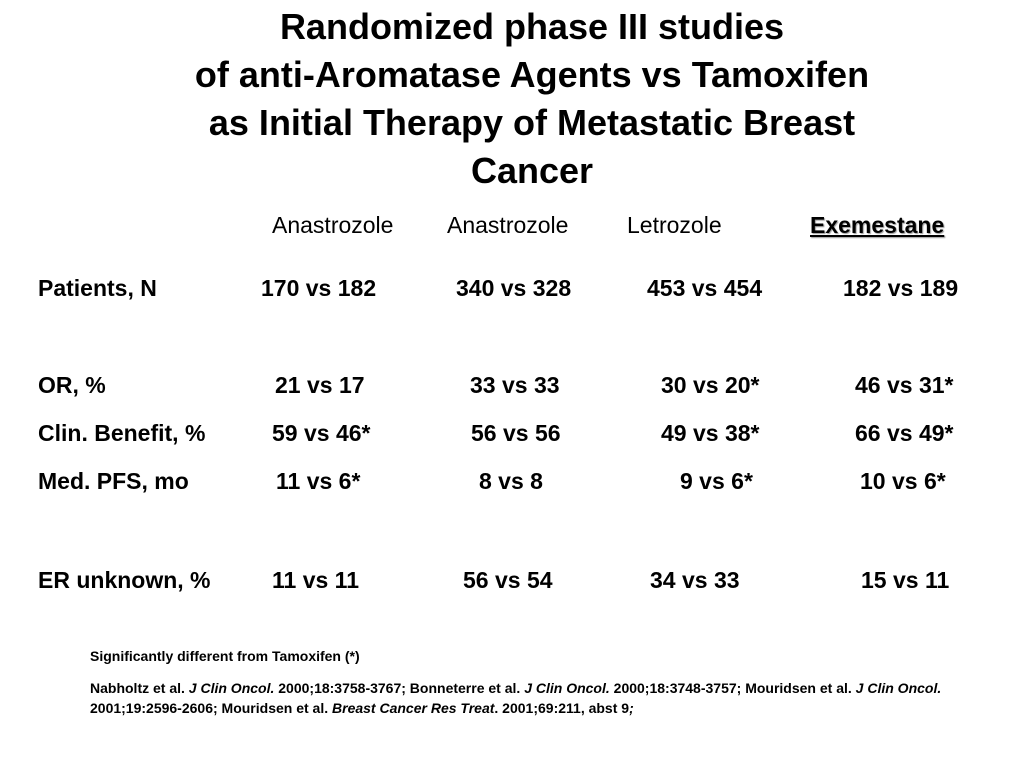 The width and height of the screenshot is (1024, 768). I want to click on table-cell: 56 vs 56, so click(516, 433).